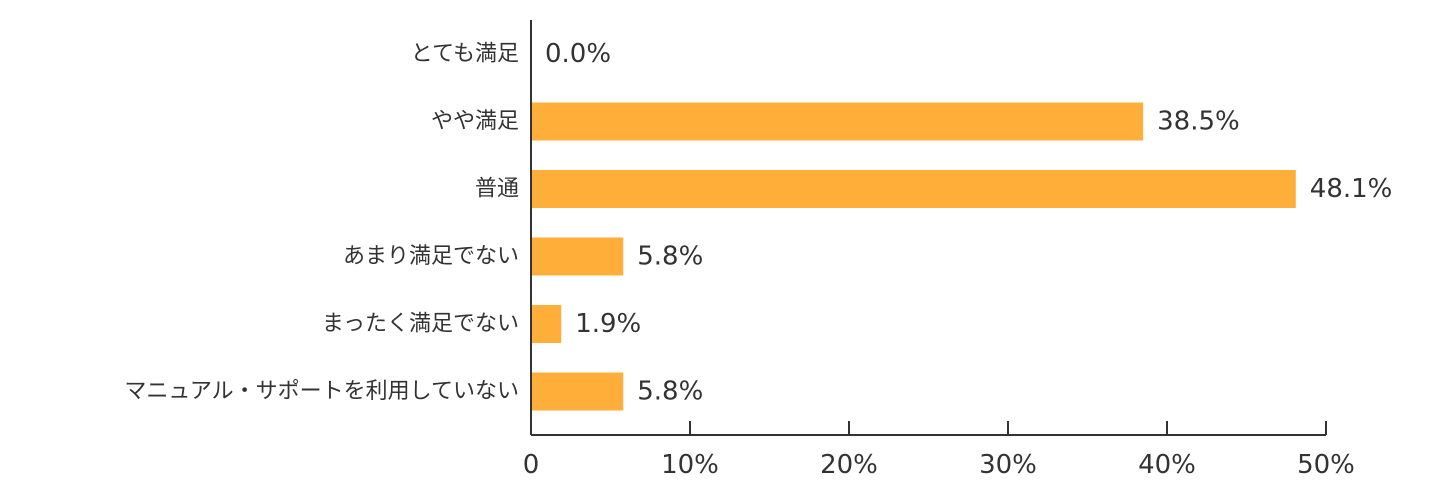 Image resolution: width=1432 pixels, height=496 pixels. Describe the element at coordinates (1198, 122) in the screenshot. I see `data-label: 38.5%` at that location.